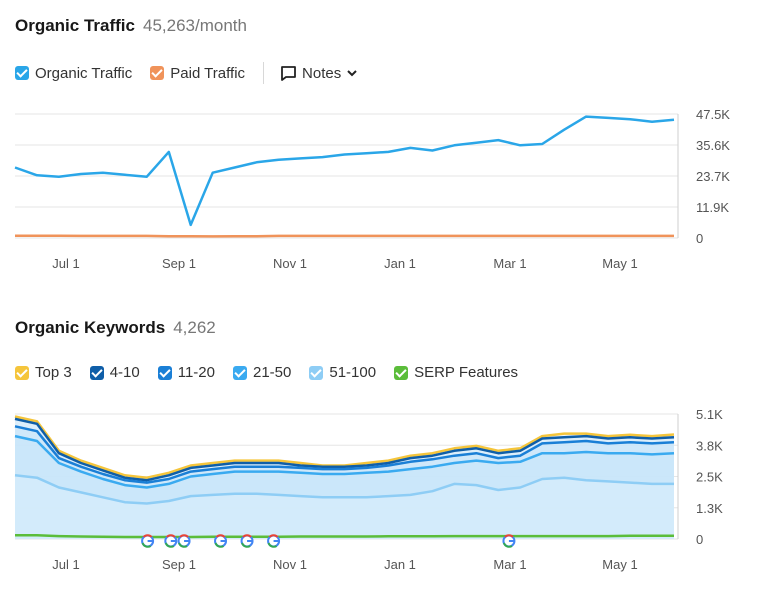 The height and width of the screenshot is (590, 768). What do you see at coordinates (713, 176) in the screenshot?
I see `y-tick-label: 23.7K` at bounding box center [713, 176].